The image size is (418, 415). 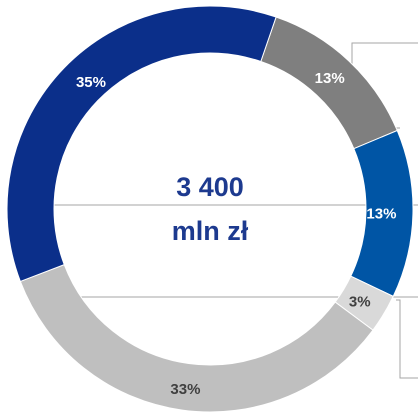 I want to click on center-unit: mln zł, so click(x=210, y=231).